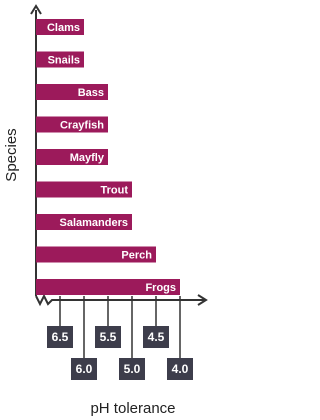  Describe the element at coordinates (64, 60) in the screenshot. I see `bar-label: Snails` at that location.